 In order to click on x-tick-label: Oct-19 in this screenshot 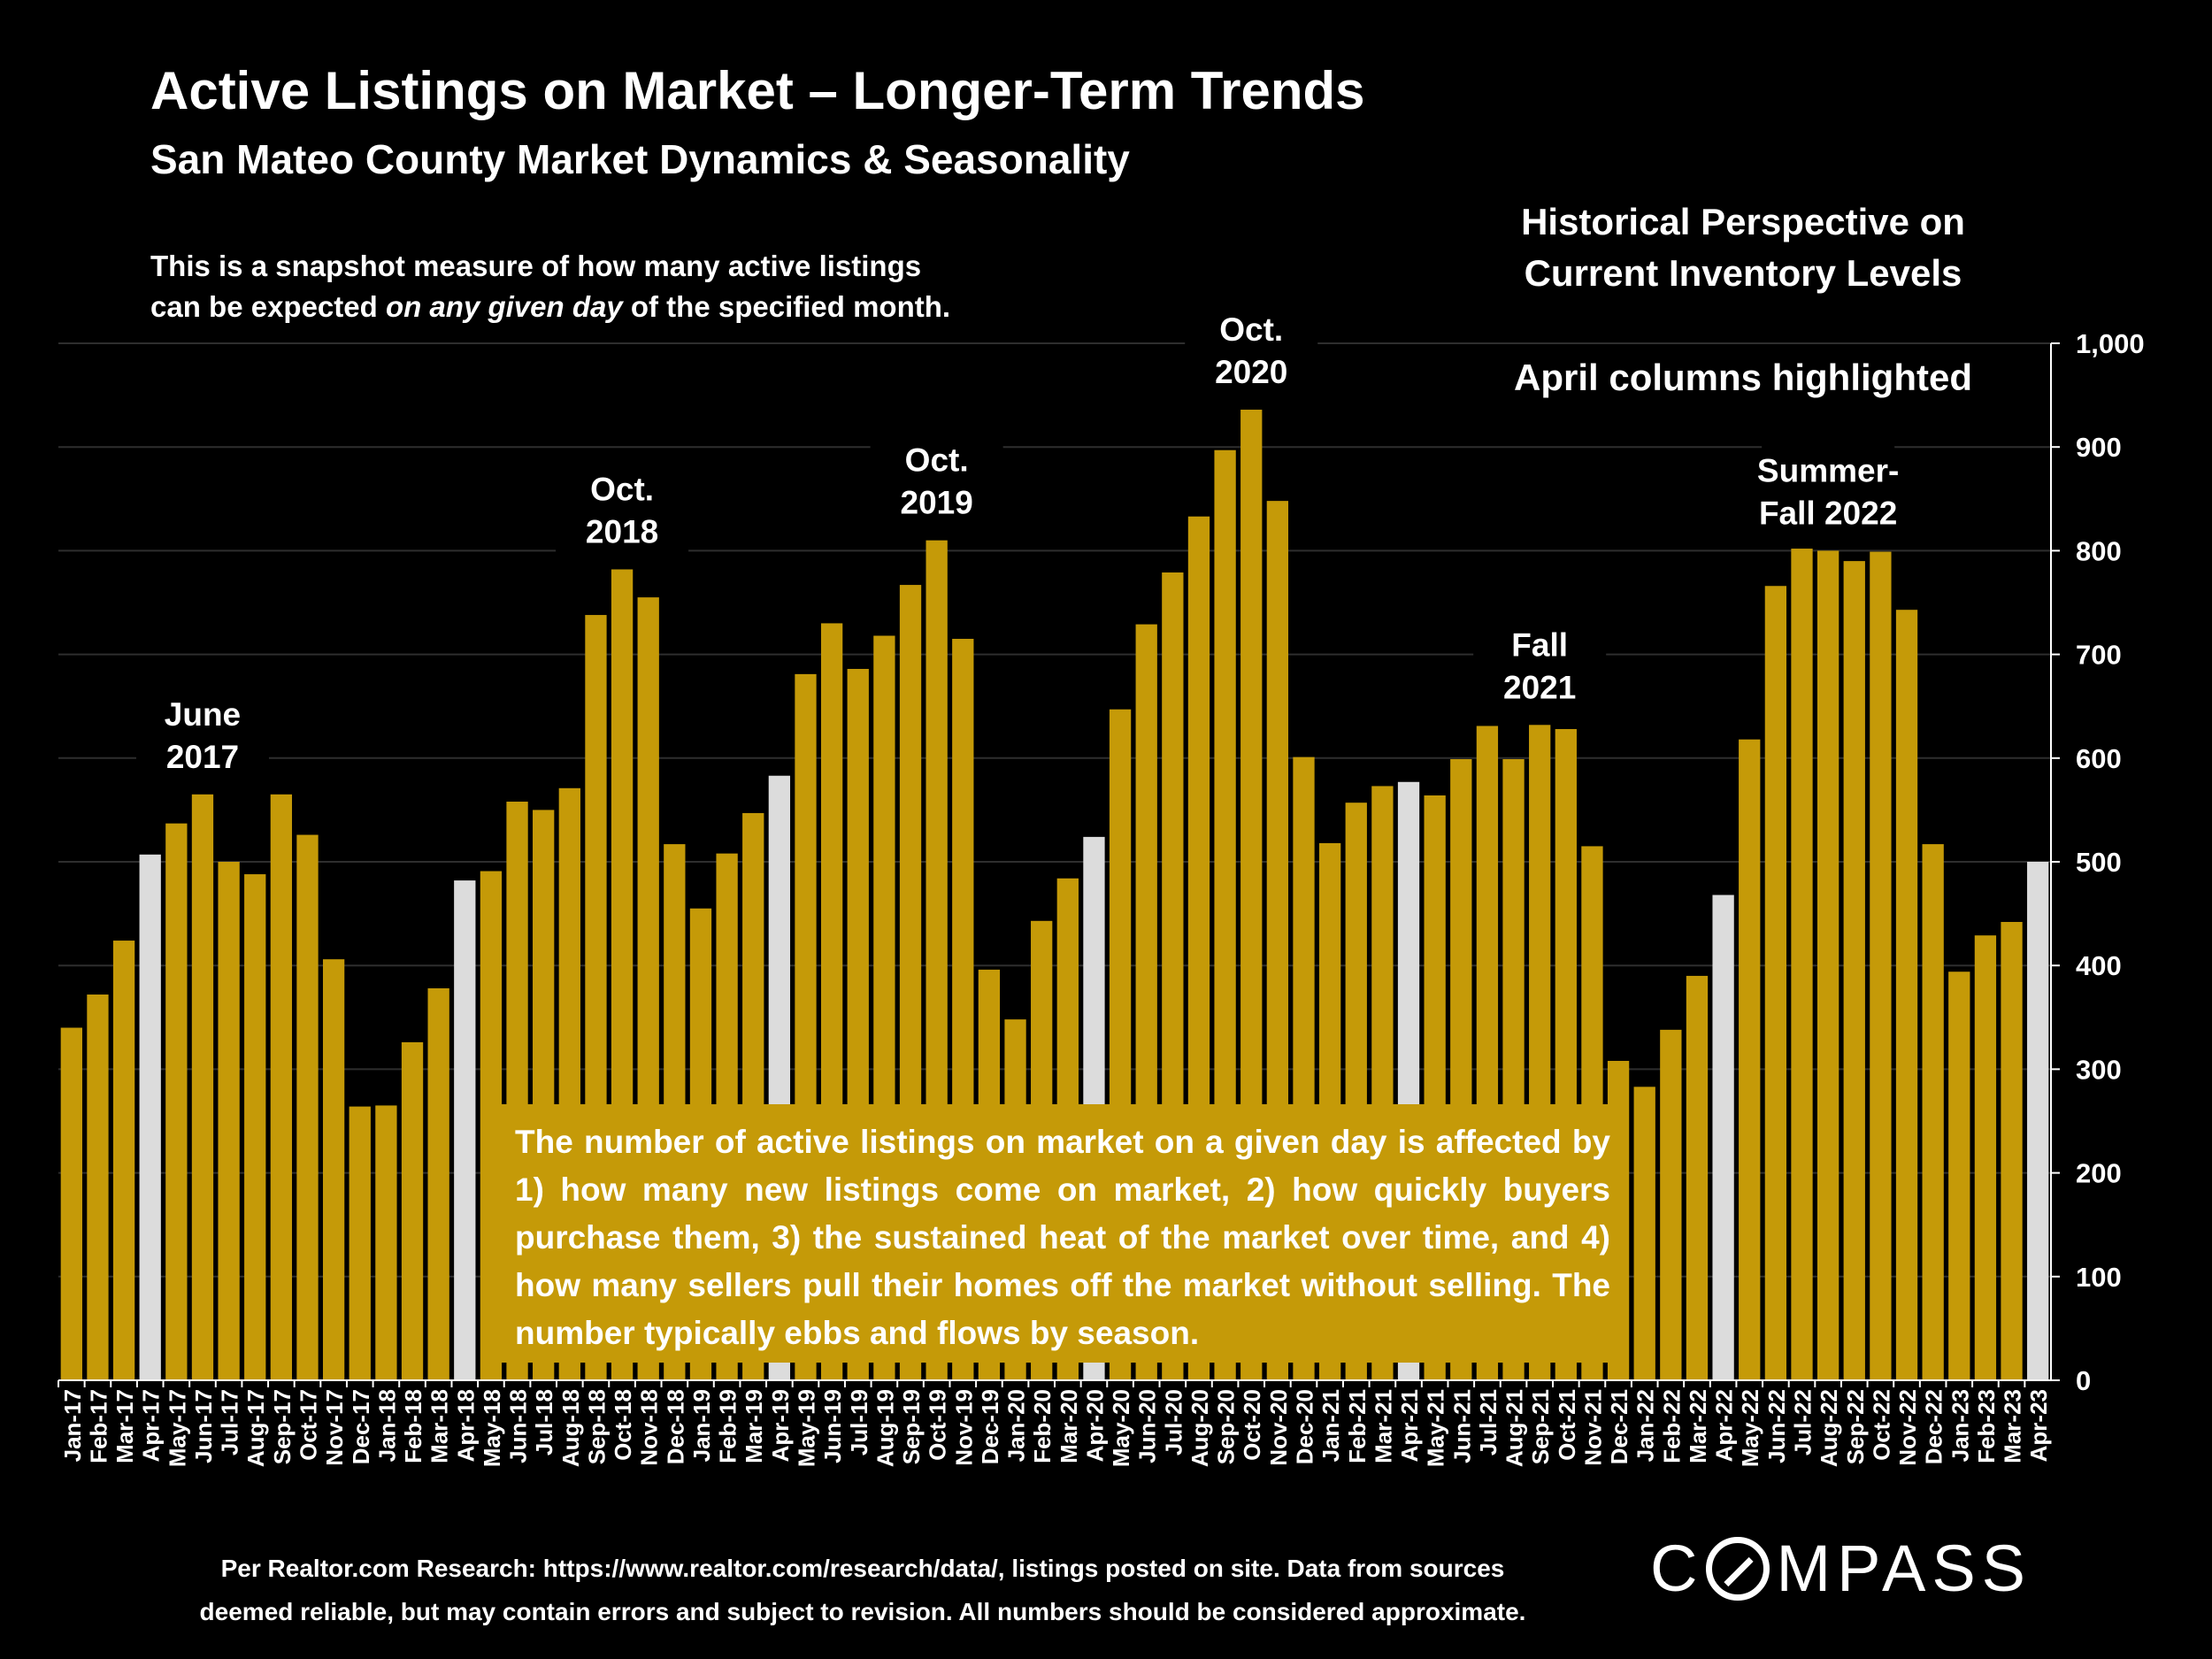, I will do `click(938, 1425)`.